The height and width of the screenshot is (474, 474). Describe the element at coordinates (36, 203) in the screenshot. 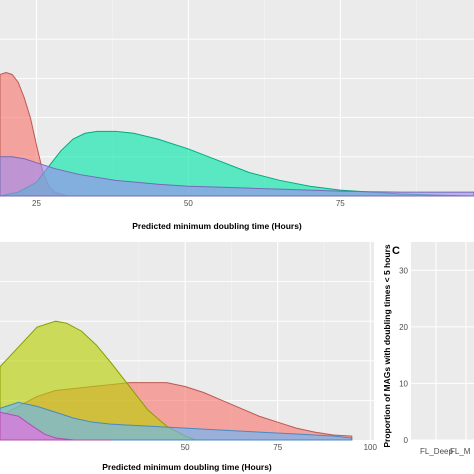

I see `top-x-tick-label: 25` at that location.